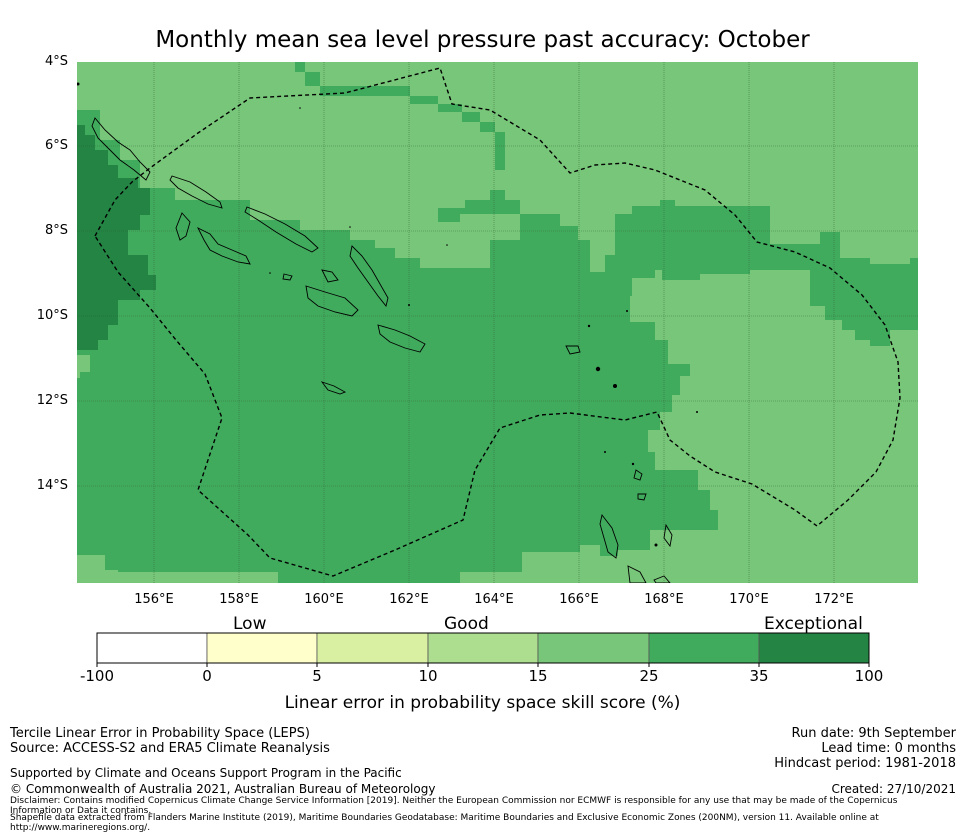 Image resolution: width=965 pixels, height=839 pixels. I want to click on lat-label-6s: 6°S, so click(56, 145).